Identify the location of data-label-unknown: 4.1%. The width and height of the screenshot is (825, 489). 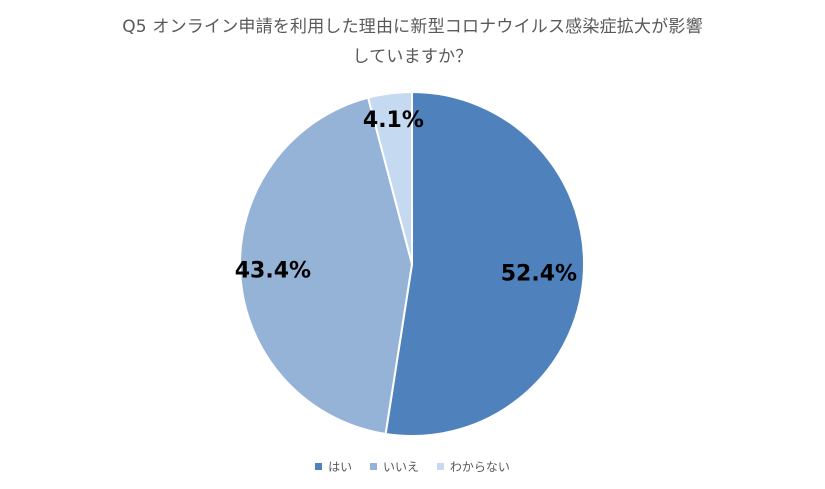
(393, 120).